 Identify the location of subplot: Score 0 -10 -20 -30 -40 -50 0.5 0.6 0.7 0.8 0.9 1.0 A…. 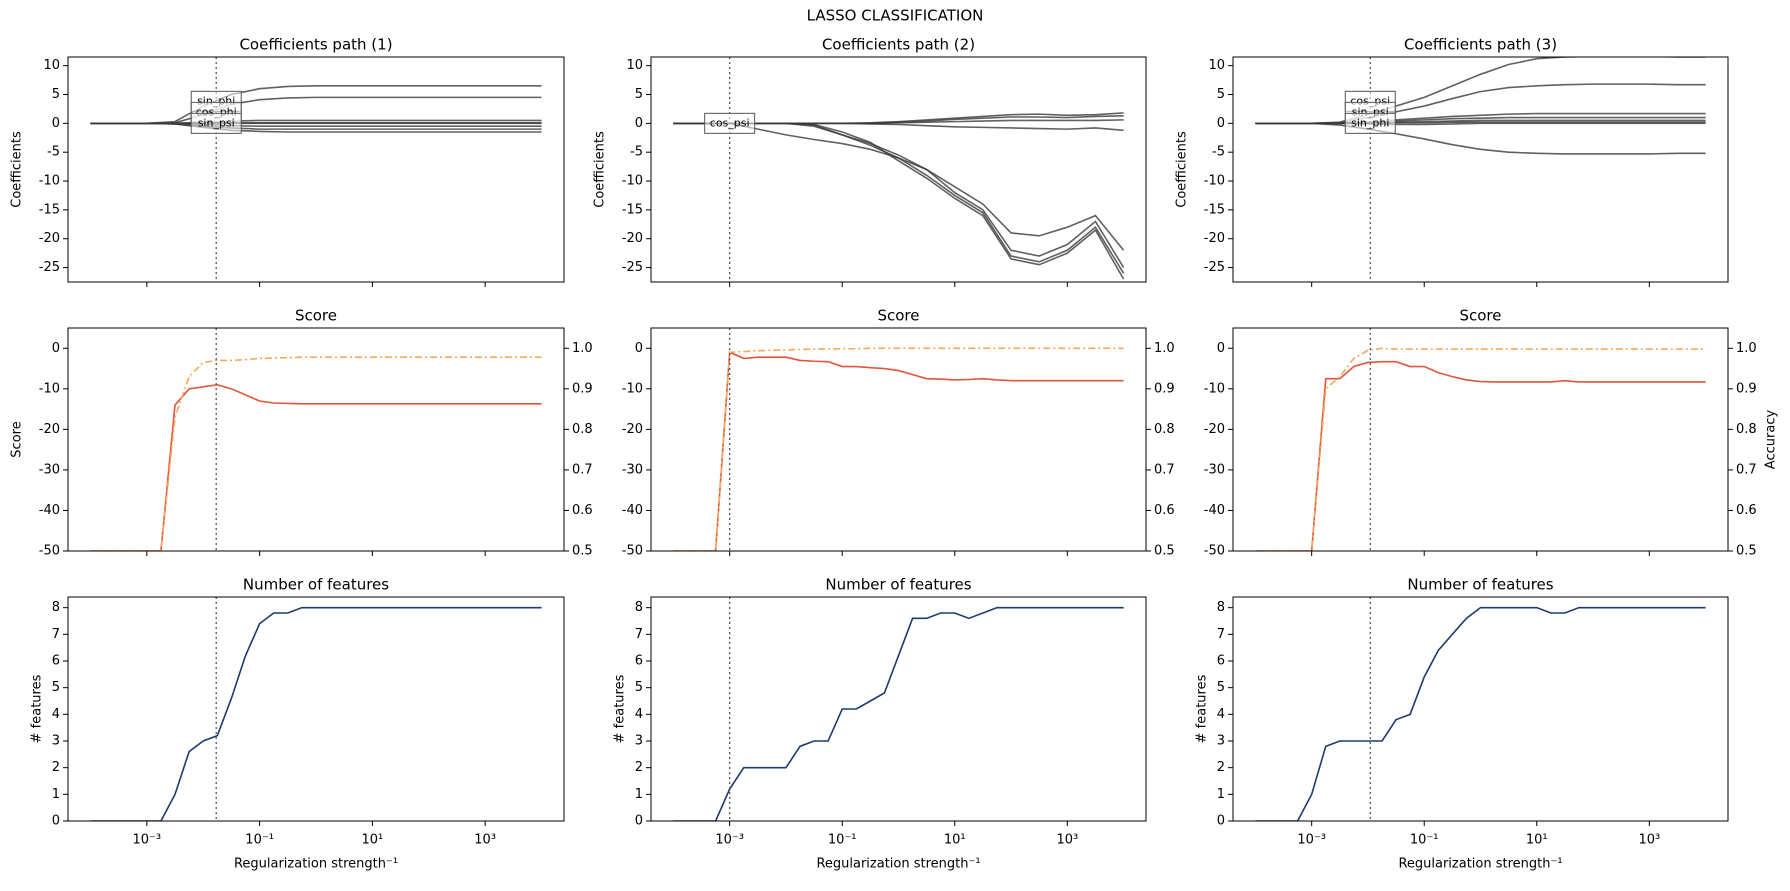
(1491, 433).